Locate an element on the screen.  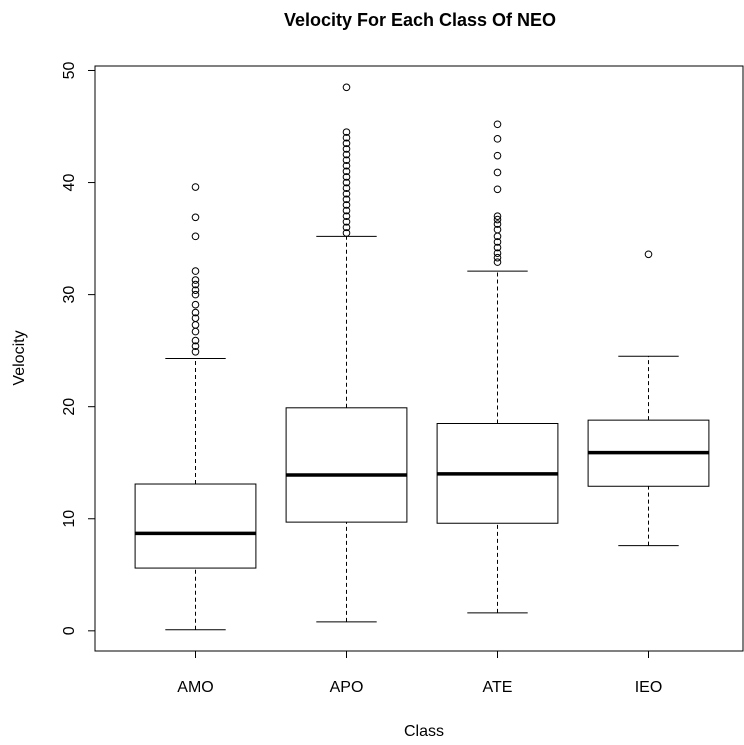
y-tick-label: 20 is located at coordinates (69, 407).